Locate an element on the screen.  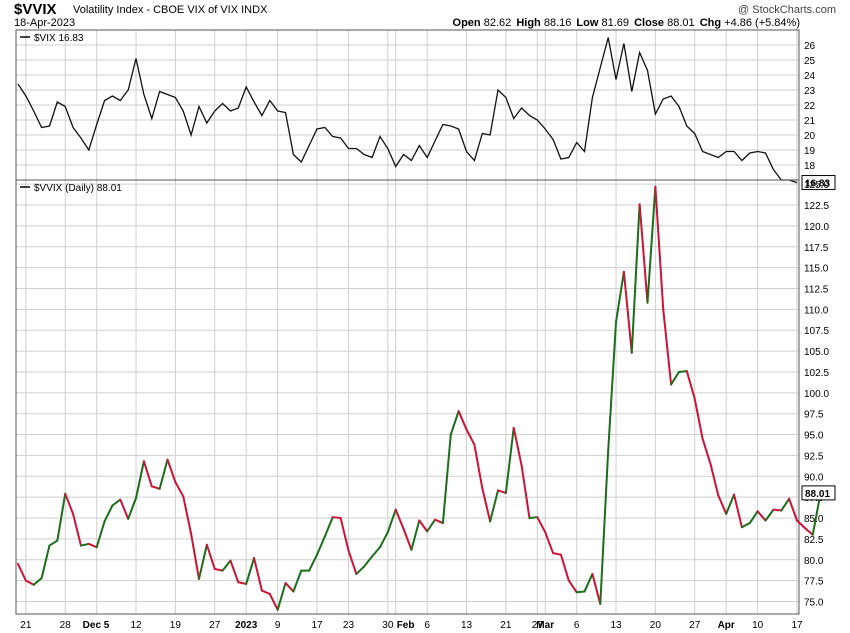
y-tick-label: 115.0 is located at coordinates (816, 269).